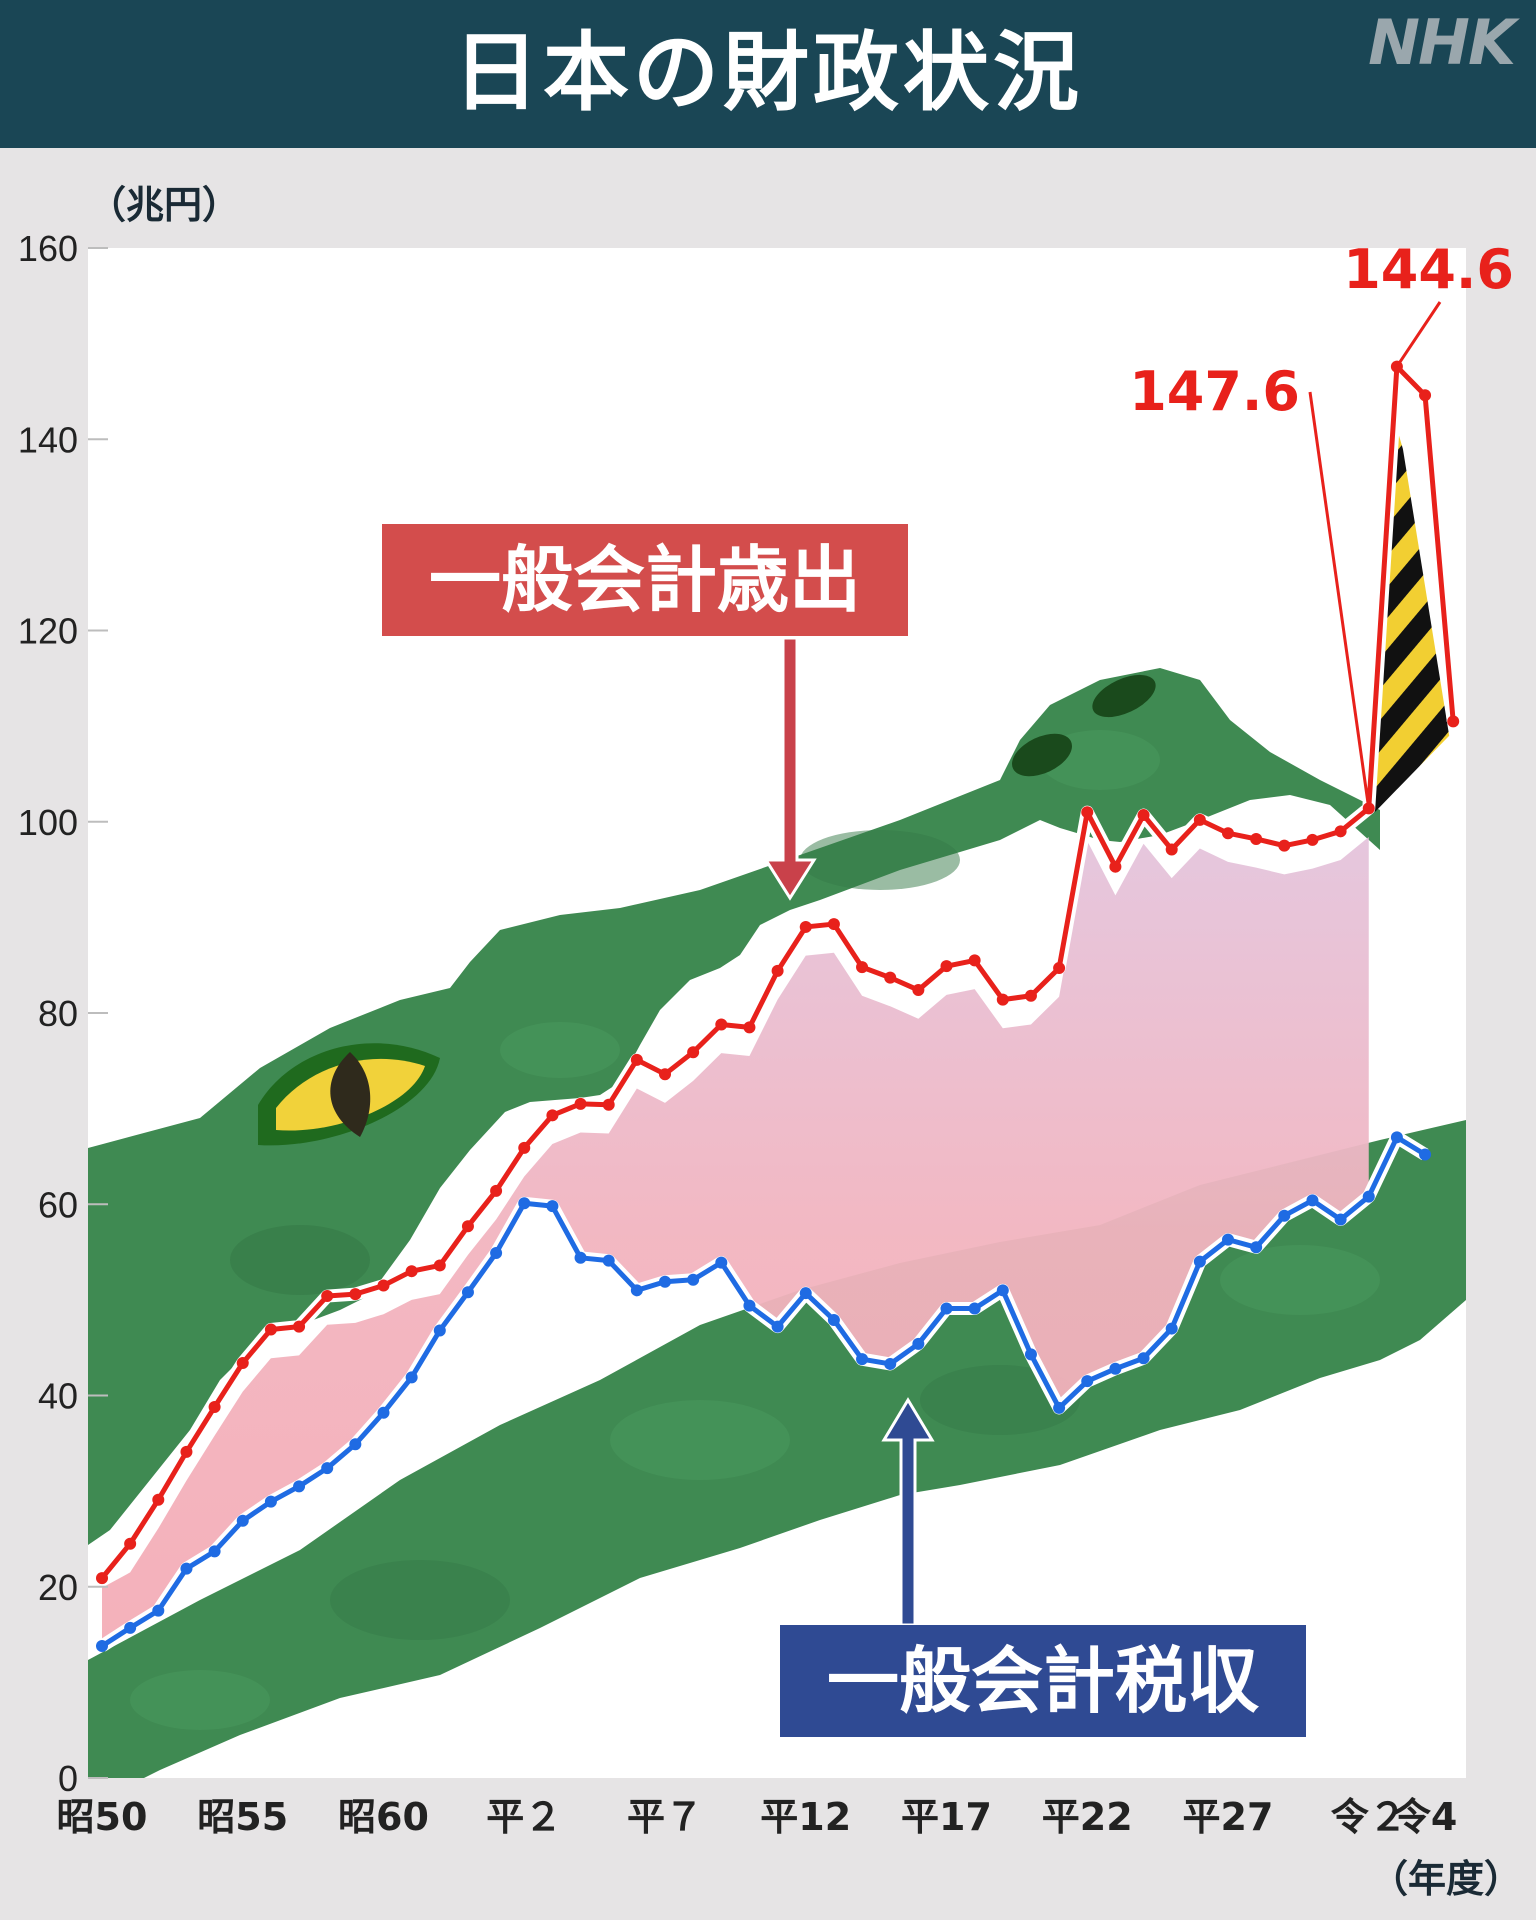 The image size is (1536, 1920). Describe the element at coordinates (349, 1094) in the screenshot. I see `crocodile-eye` at that location.